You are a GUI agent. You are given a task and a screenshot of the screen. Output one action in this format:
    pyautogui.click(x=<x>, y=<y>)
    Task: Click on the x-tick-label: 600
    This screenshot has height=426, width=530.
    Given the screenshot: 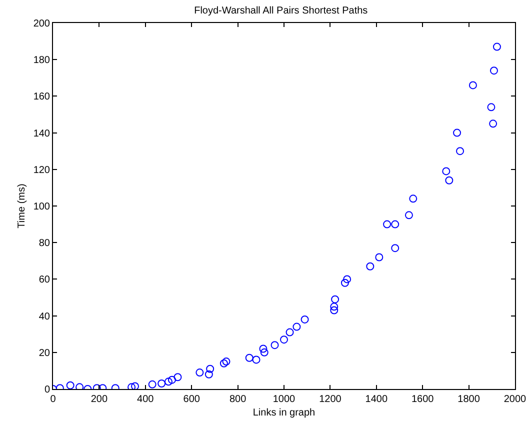 What is the action you would take?
    pyautogui.click(x=191, y=399)
    